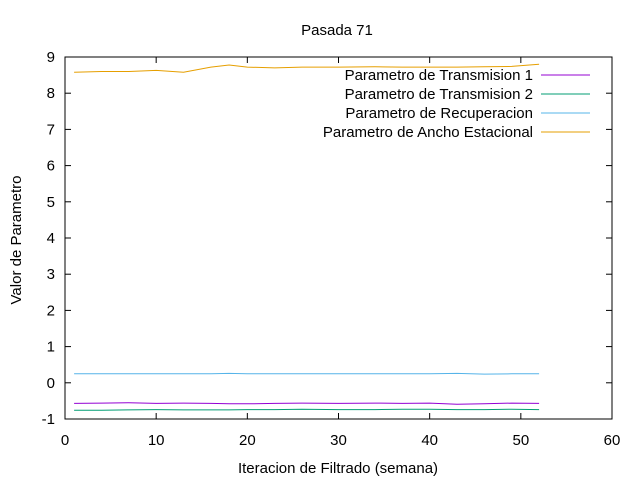 This screenshot has width=640, height=485. Describe the element at coordinates (51, 347) in the screenshot. I see `y-tick-label: 1` at that location.